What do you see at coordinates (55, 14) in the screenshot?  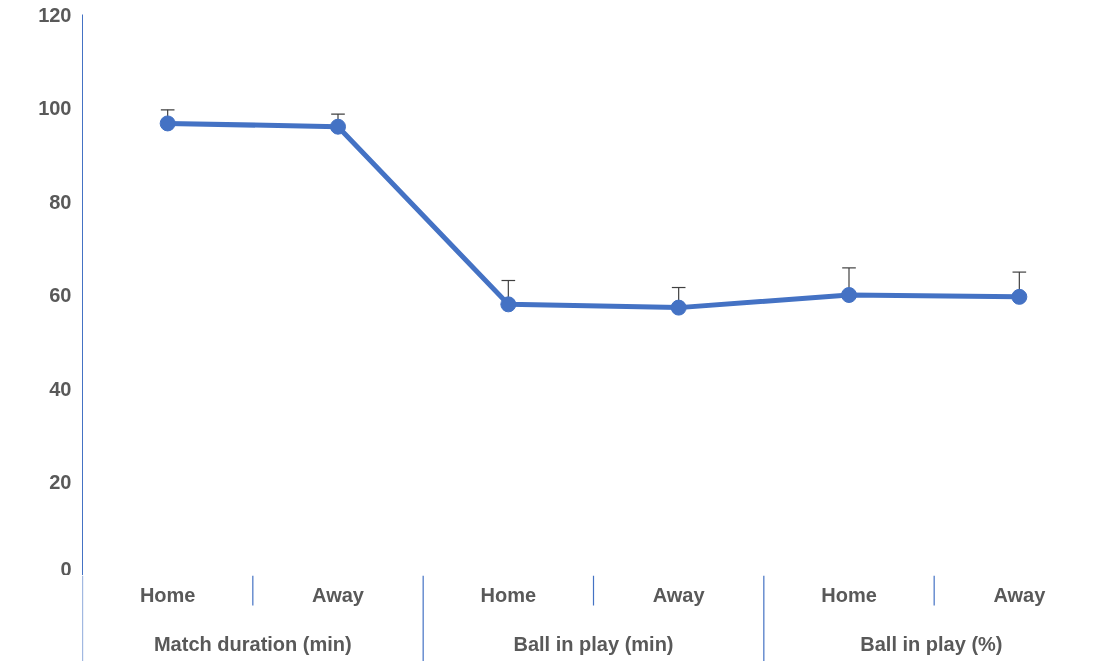 I see `y-tick-label: 120` at bounding box center [55, 14].